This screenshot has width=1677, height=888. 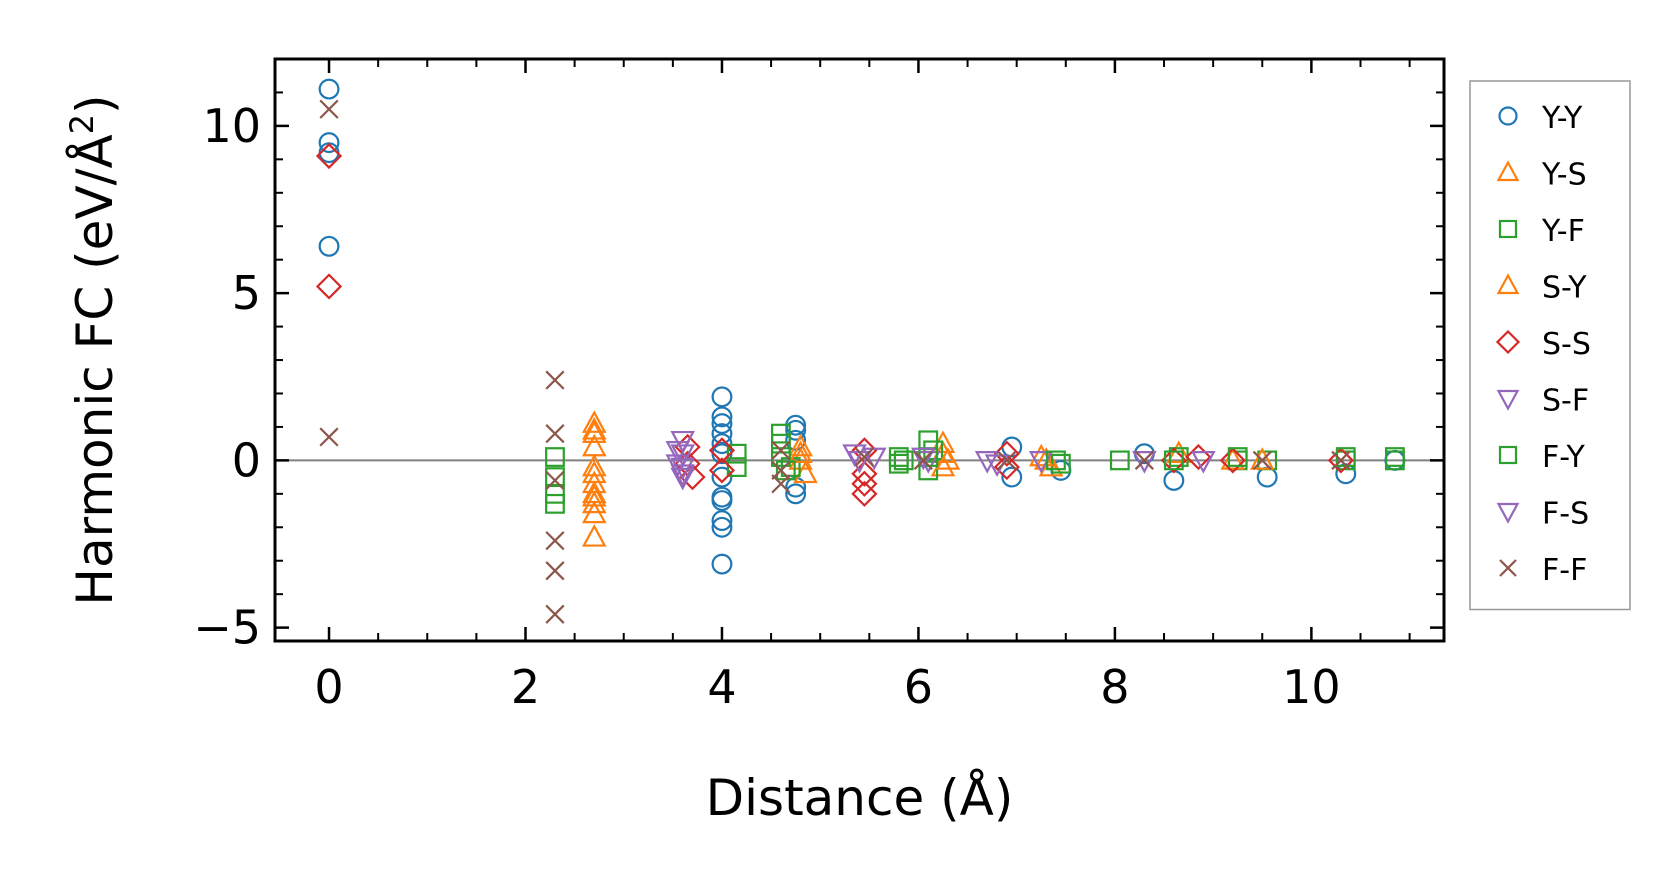 I want to click on legend-entry: S-Y, so click(x=1541, y=288).